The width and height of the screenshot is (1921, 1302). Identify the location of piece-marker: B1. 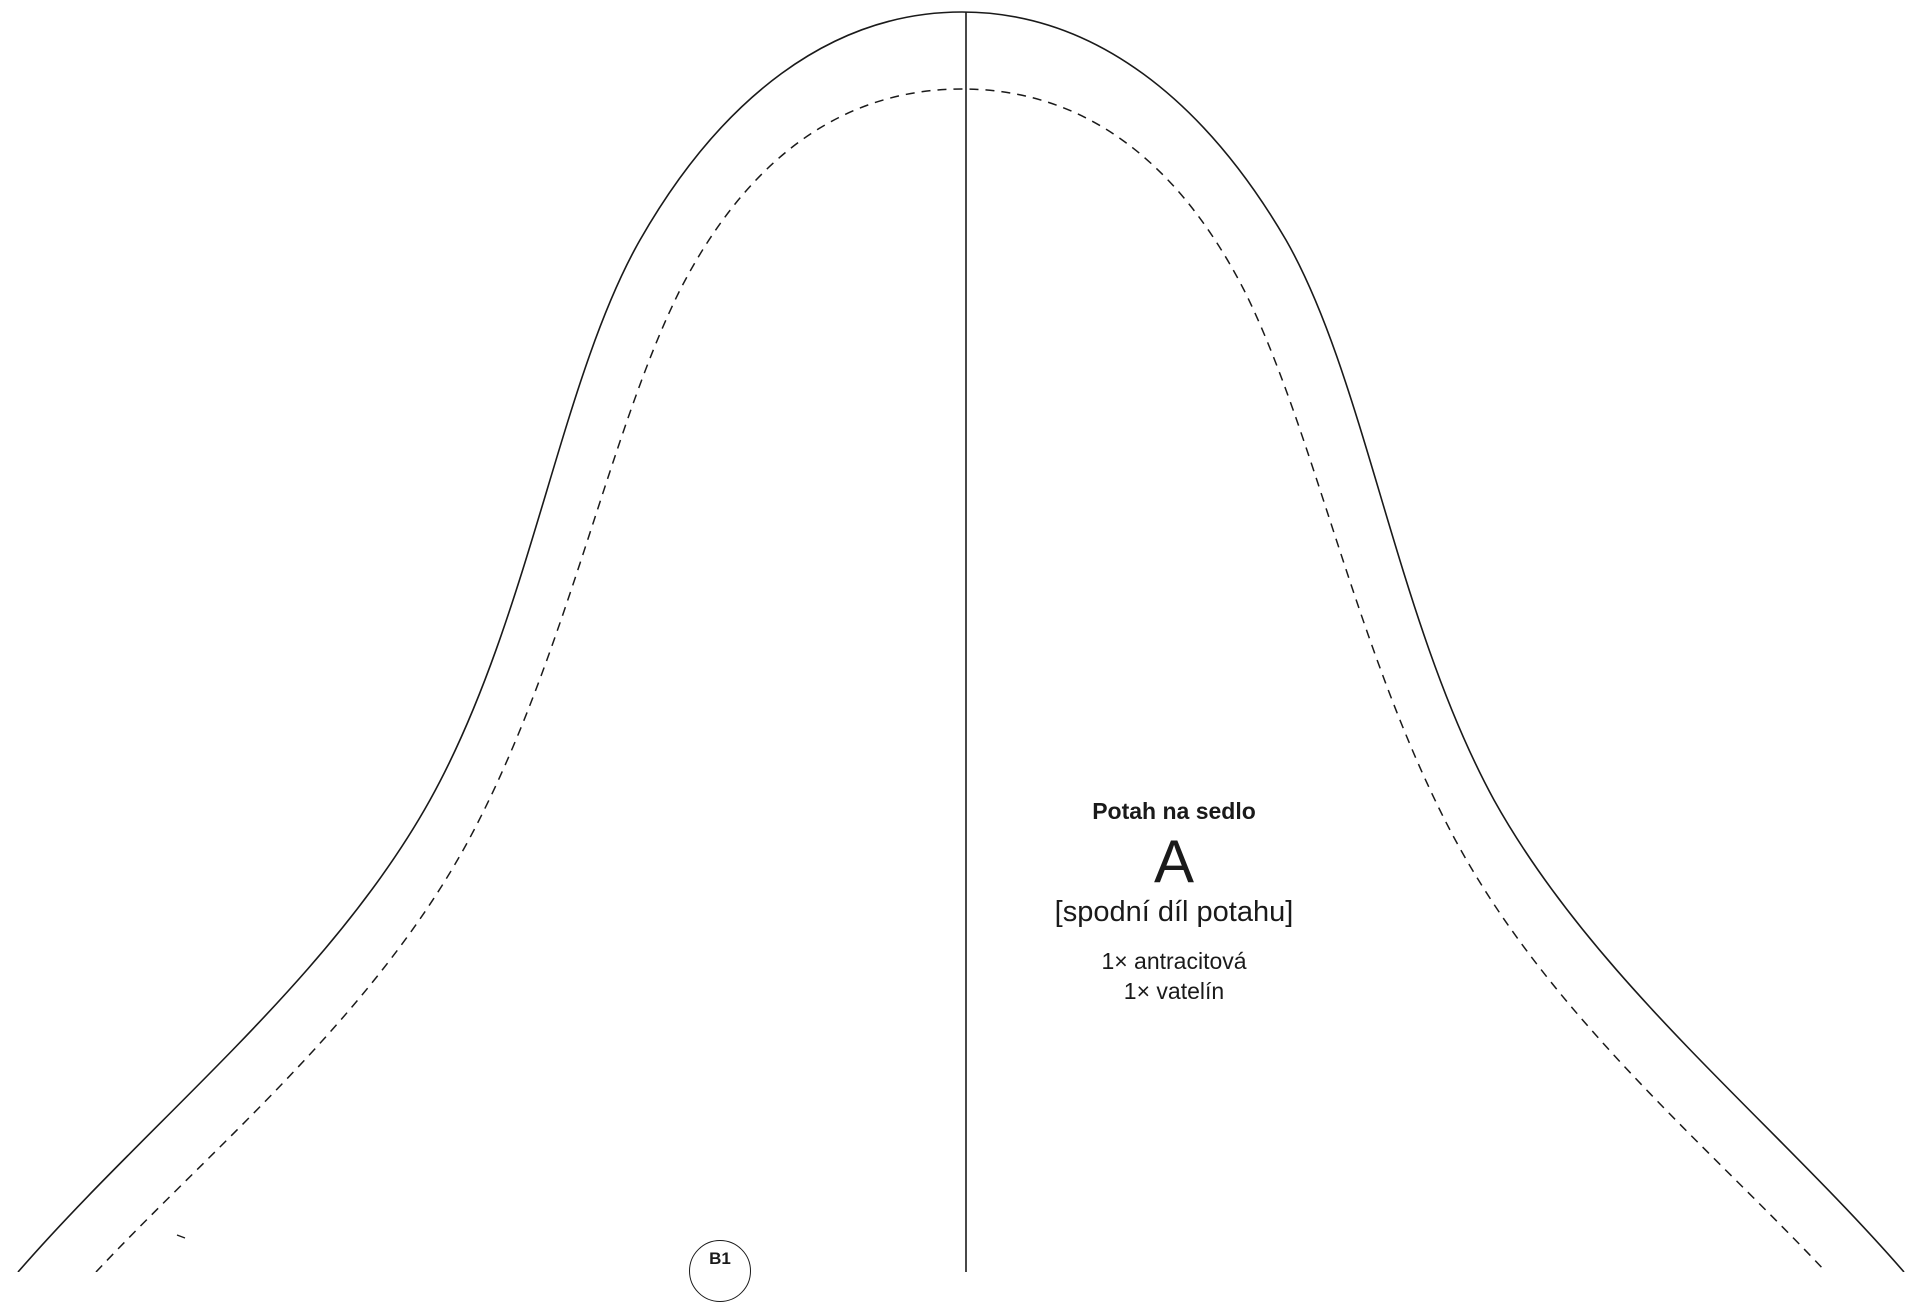
(720, 1271).